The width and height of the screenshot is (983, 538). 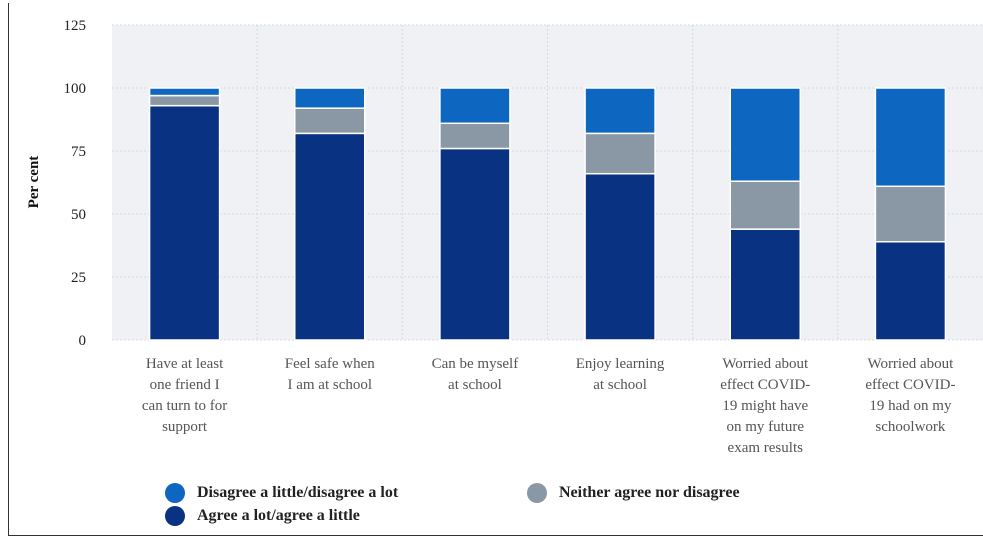 I want to click on x-tick-label: Can be myself at school, so click(x=475, y=374).